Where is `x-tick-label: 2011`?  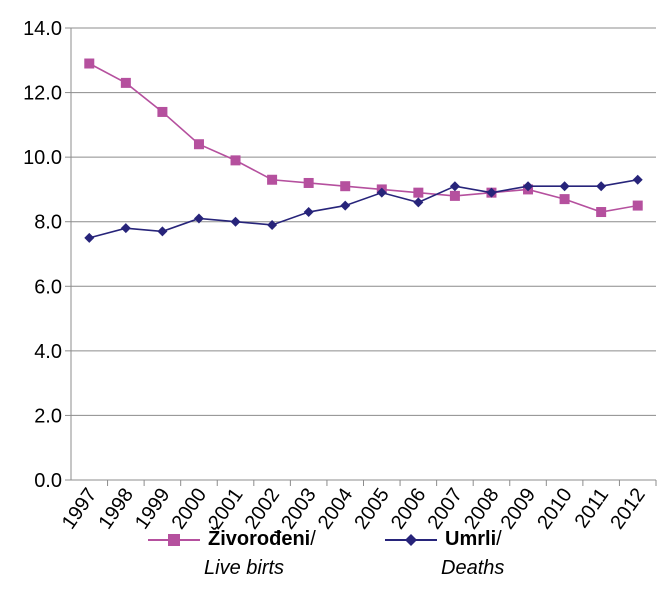 x-tick-label: 2011 is located at coordinates (592, 508).